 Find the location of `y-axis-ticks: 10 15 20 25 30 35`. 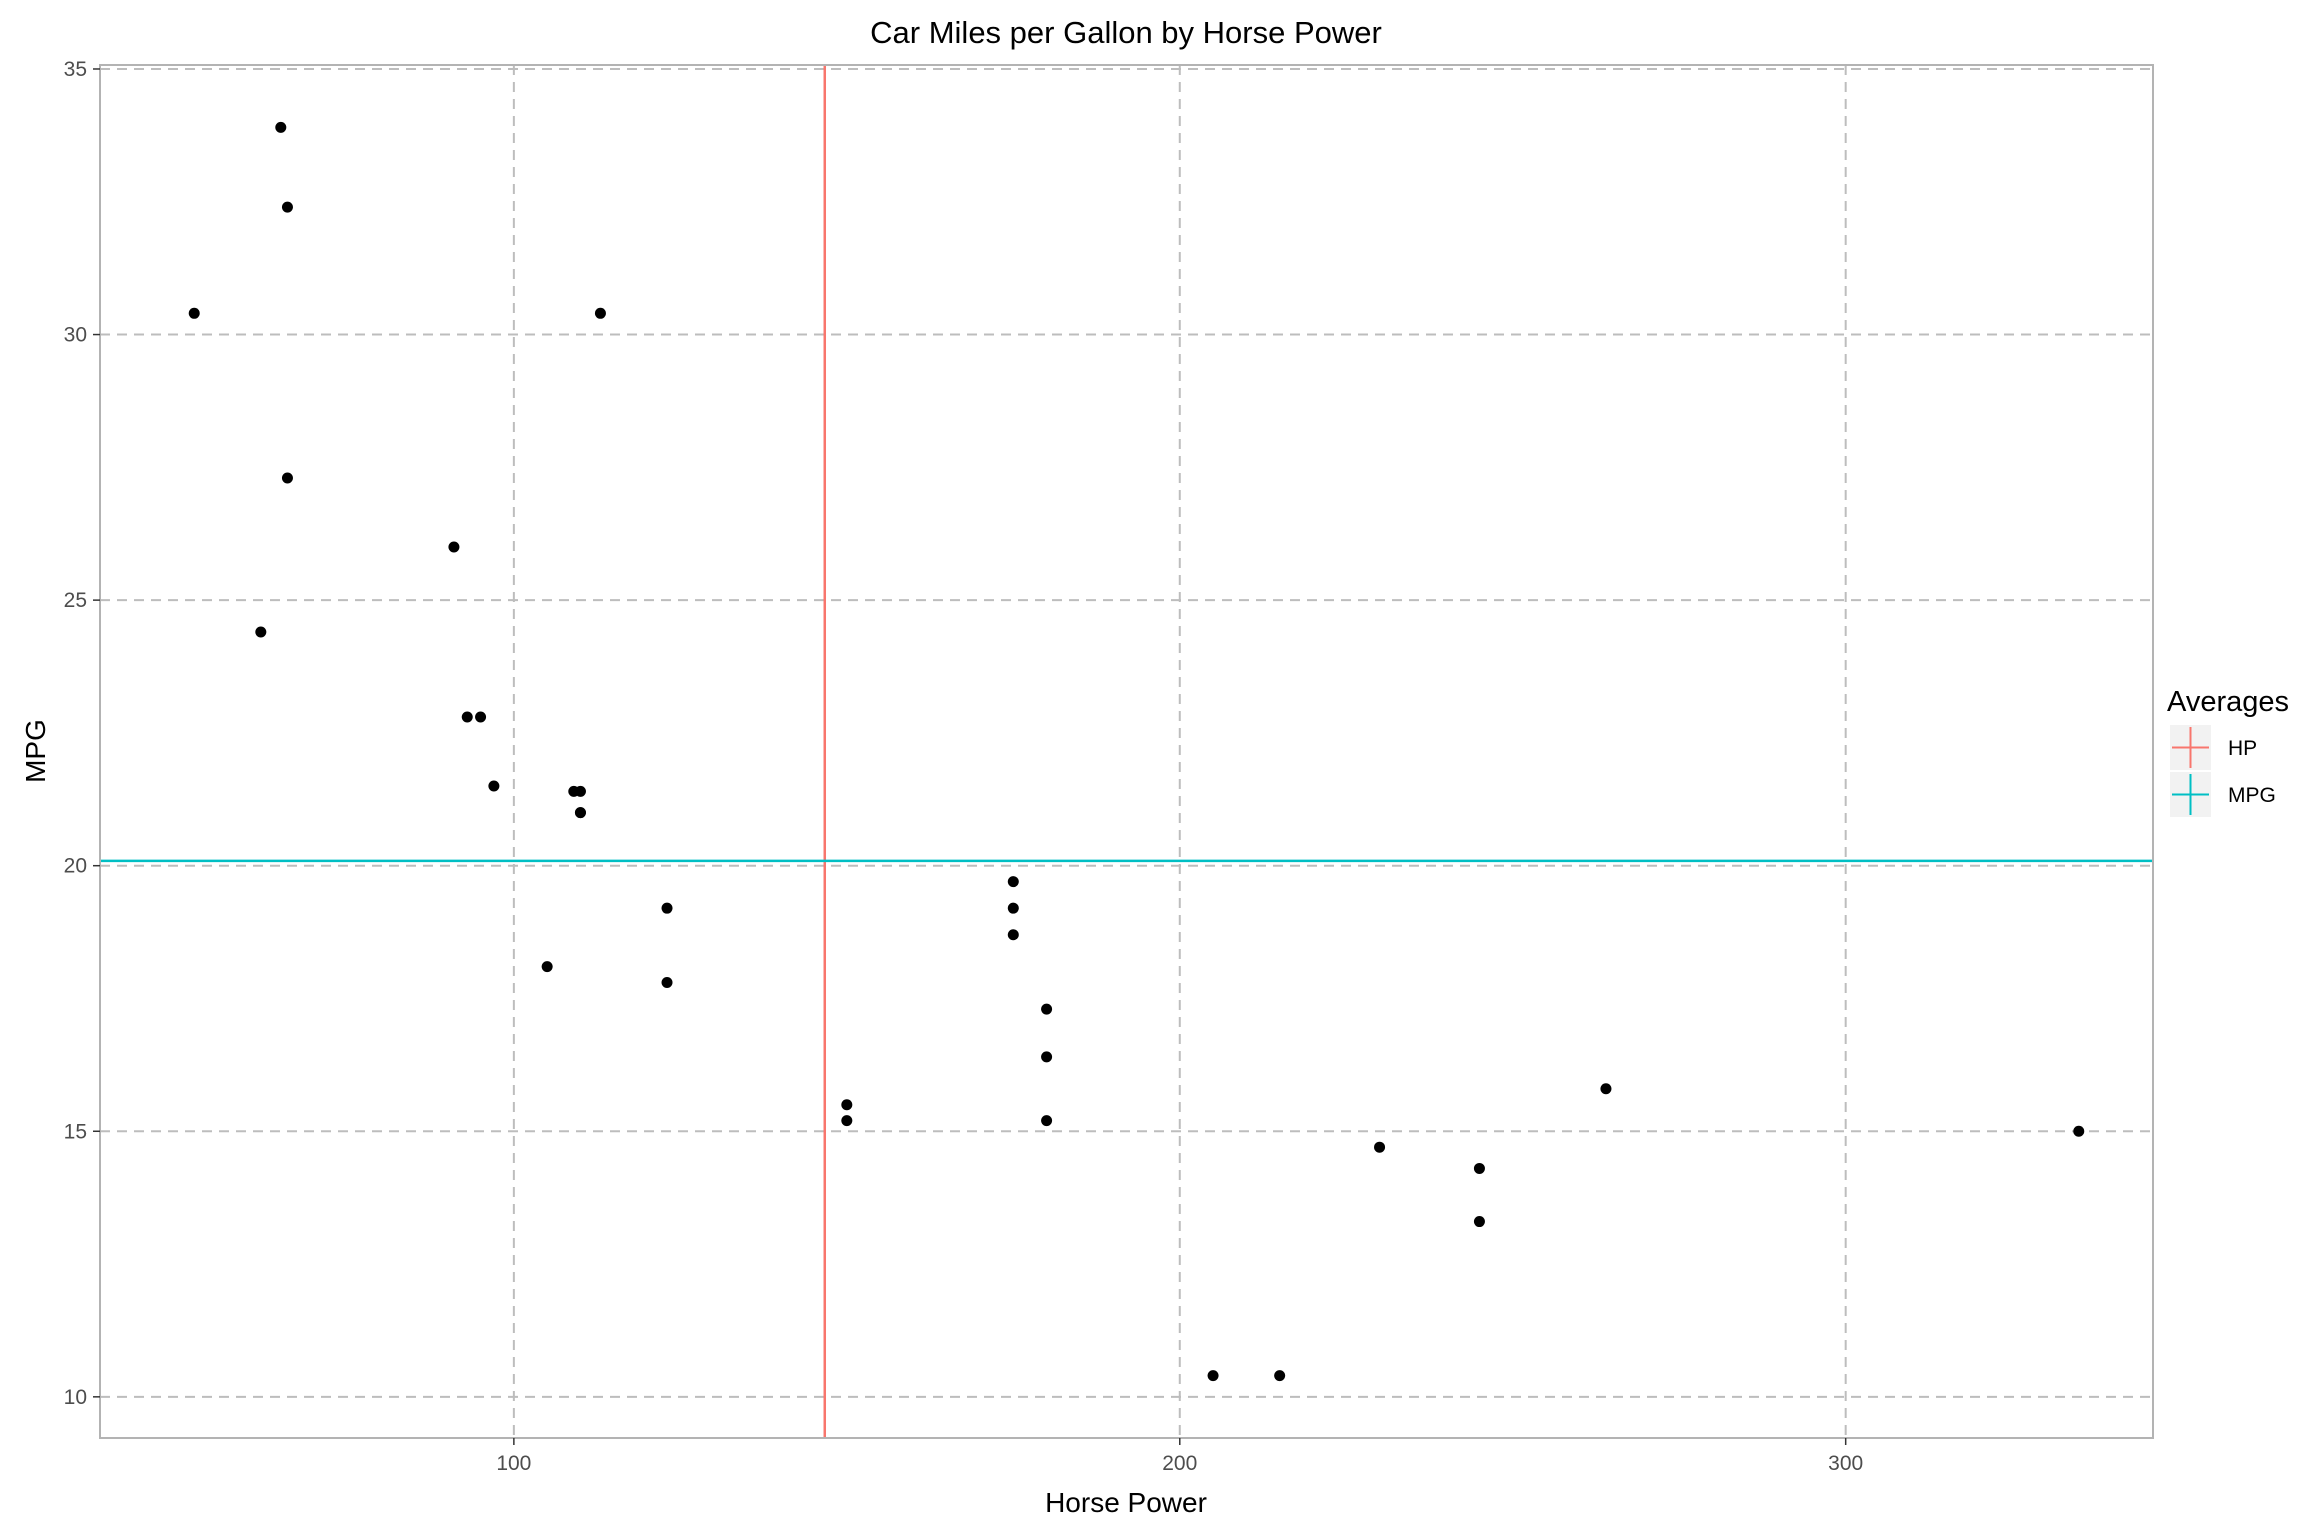

y-axis-ticks: 10 15 20 25 30 35 is located at coordinates (82, 733).